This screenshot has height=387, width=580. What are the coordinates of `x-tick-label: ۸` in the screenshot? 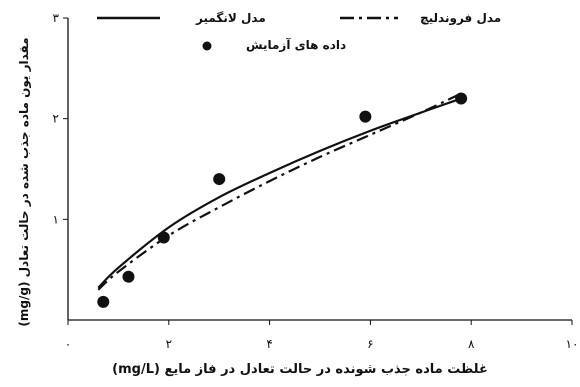 It's located at (471, 344).